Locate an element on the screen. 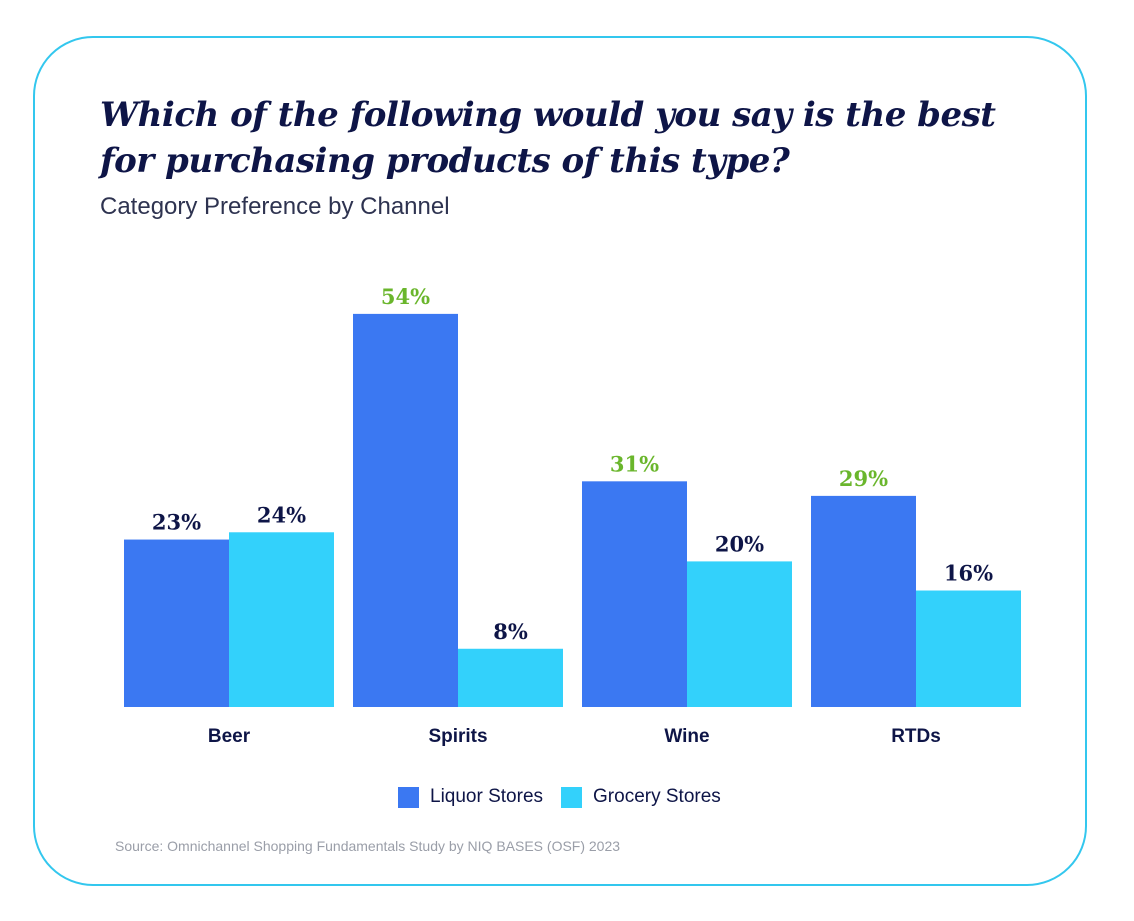 The height and width of the screenshot is (921, 1134). legend-swatch-grocery is located at coordinates (572, 797).